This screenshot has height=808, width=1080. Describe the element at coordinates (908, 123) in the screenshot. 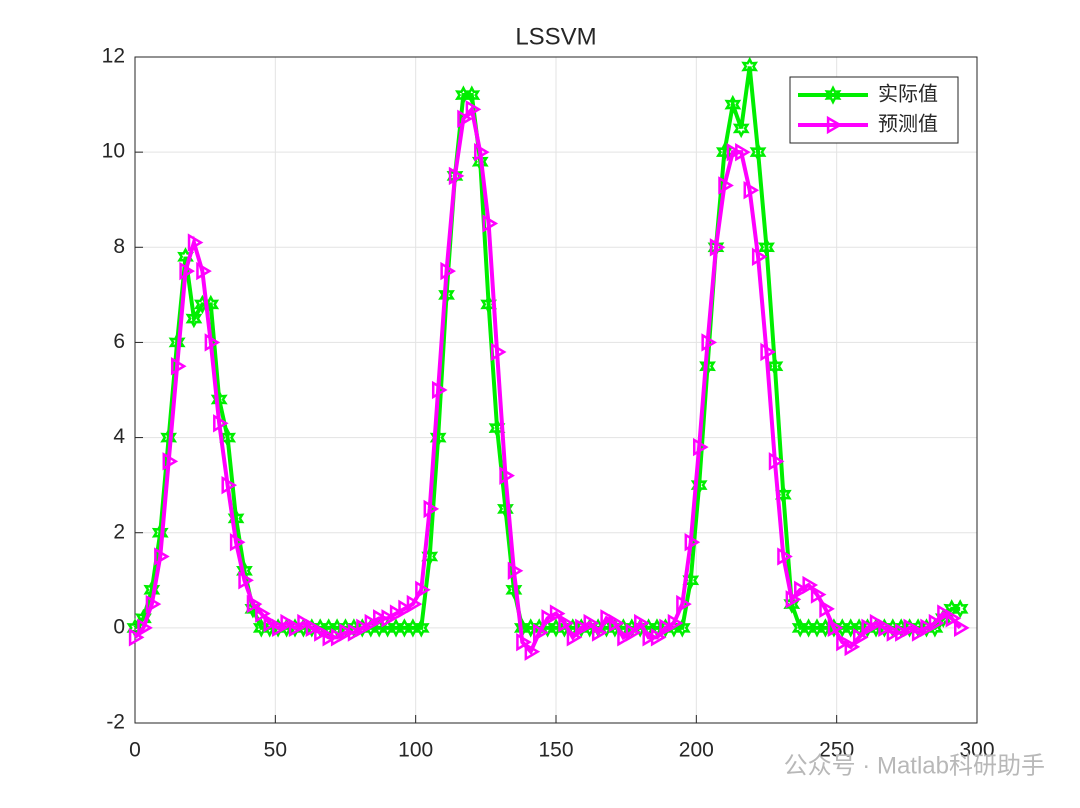

I see `legend-label: 预测值` at that location.